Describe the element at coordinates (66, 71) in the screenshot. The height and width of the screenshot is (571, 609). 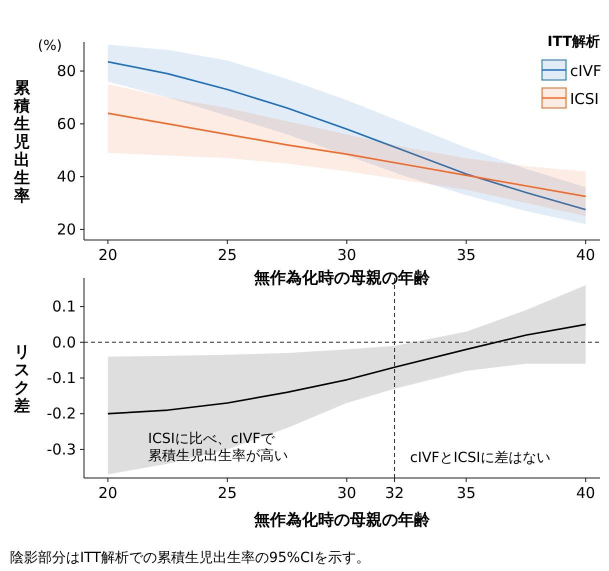
I see `y-tick-label: 80` at that location.